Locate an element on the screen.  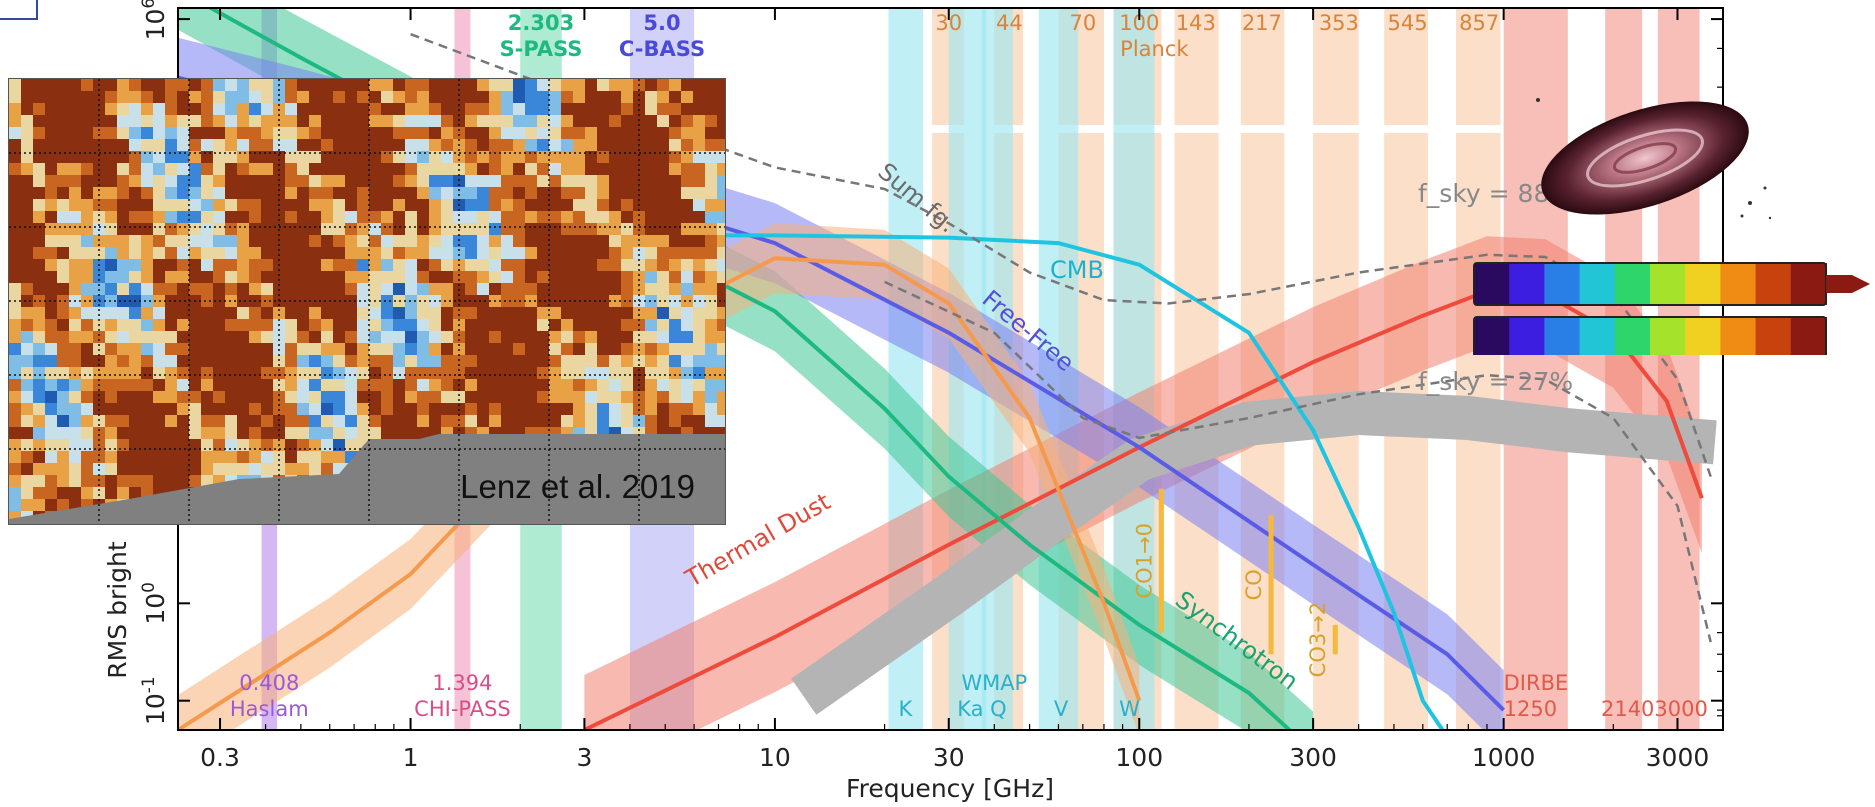
colorbar-segment is located at coordinates (1562, 284).